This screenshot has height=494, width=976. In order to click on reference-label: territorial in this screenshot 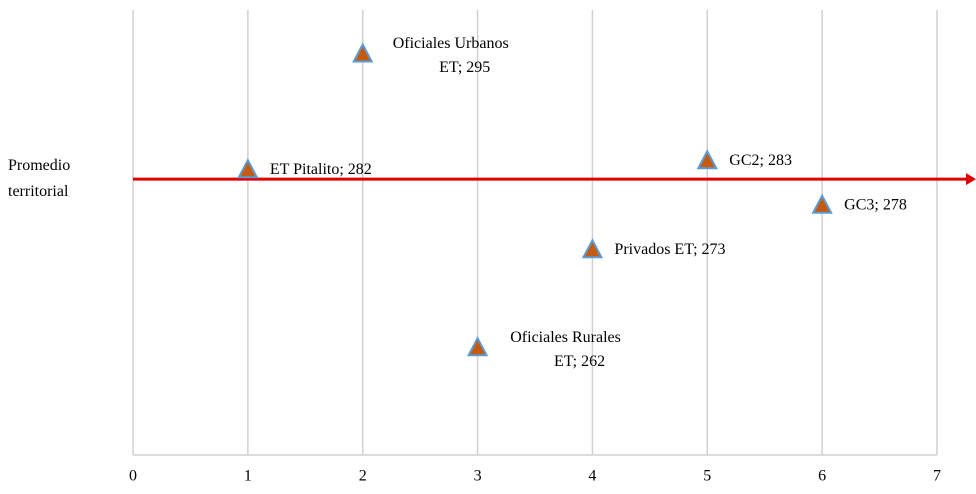, I will do `click(38, 191)`.